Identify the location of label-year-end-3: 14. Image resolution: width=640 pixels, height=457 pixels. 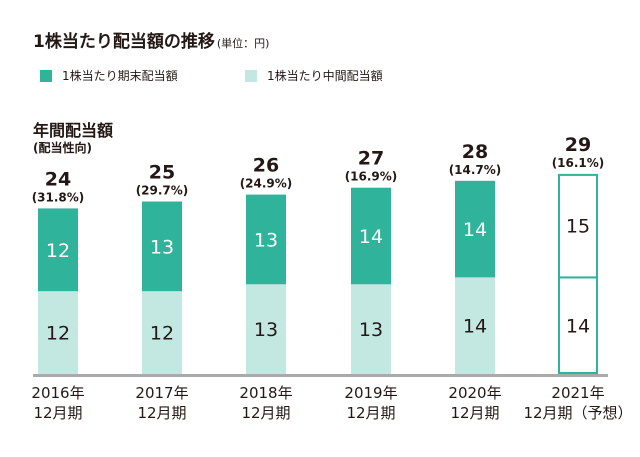
(371, 237).